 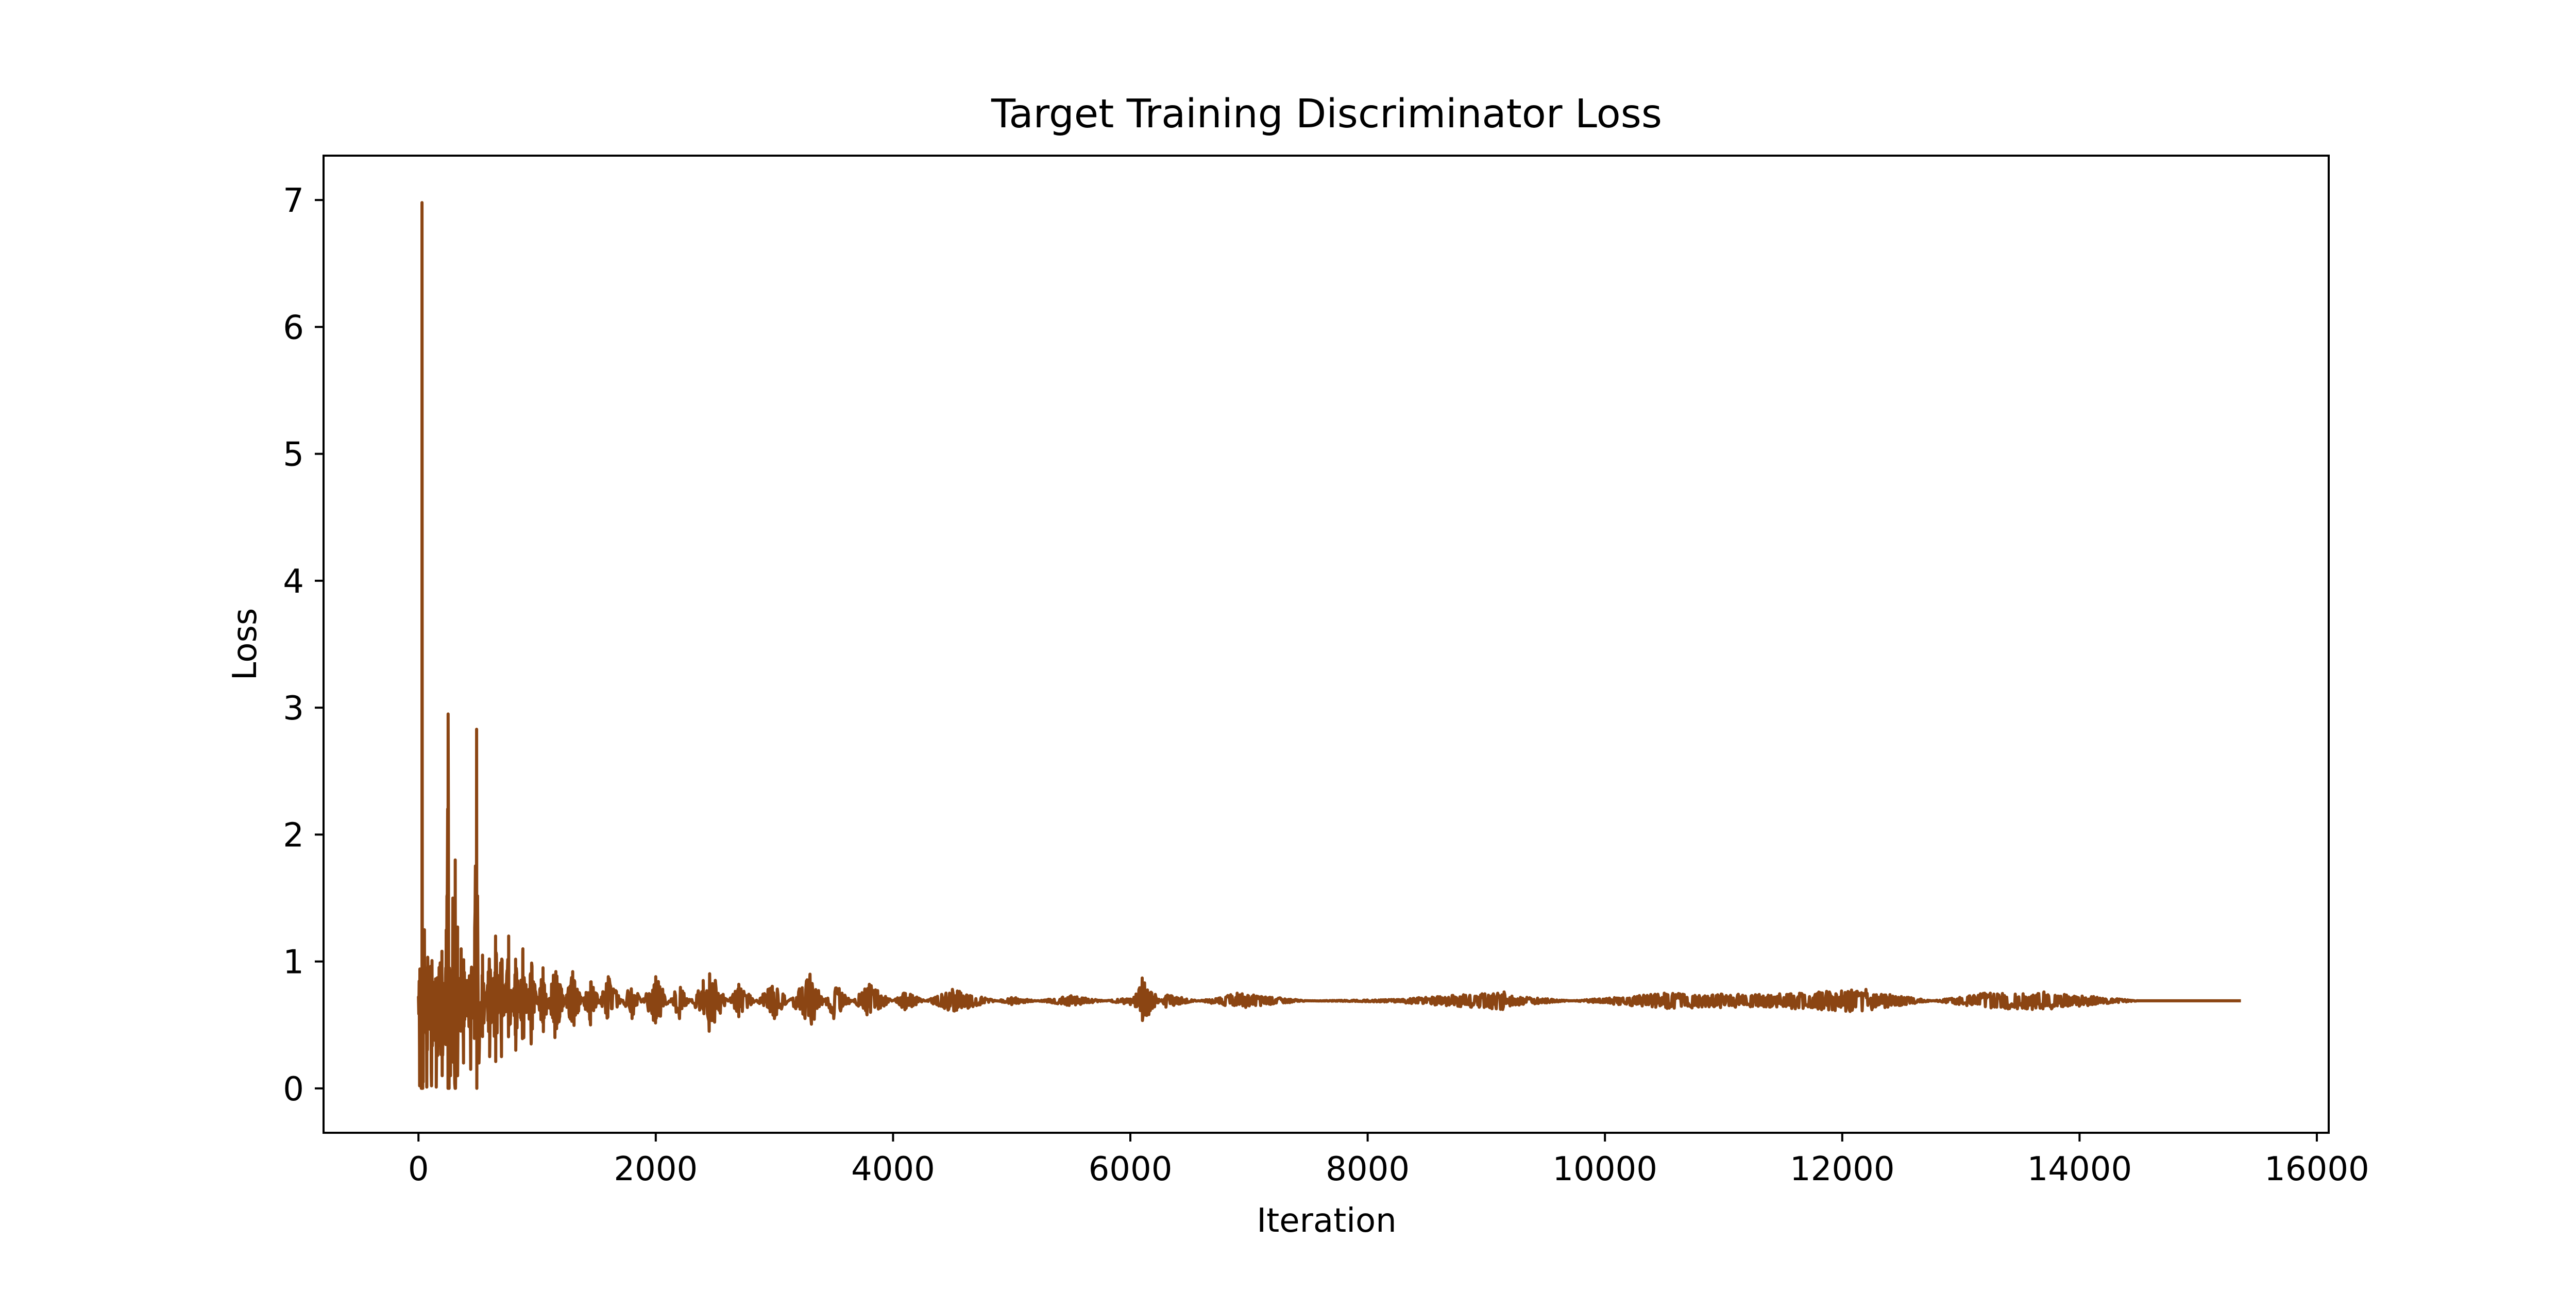 What do you see at coordinates (1604, 1169) in the screenshot?
I see `x-tick-label: 10000` at bounding box center [1604, 1169].